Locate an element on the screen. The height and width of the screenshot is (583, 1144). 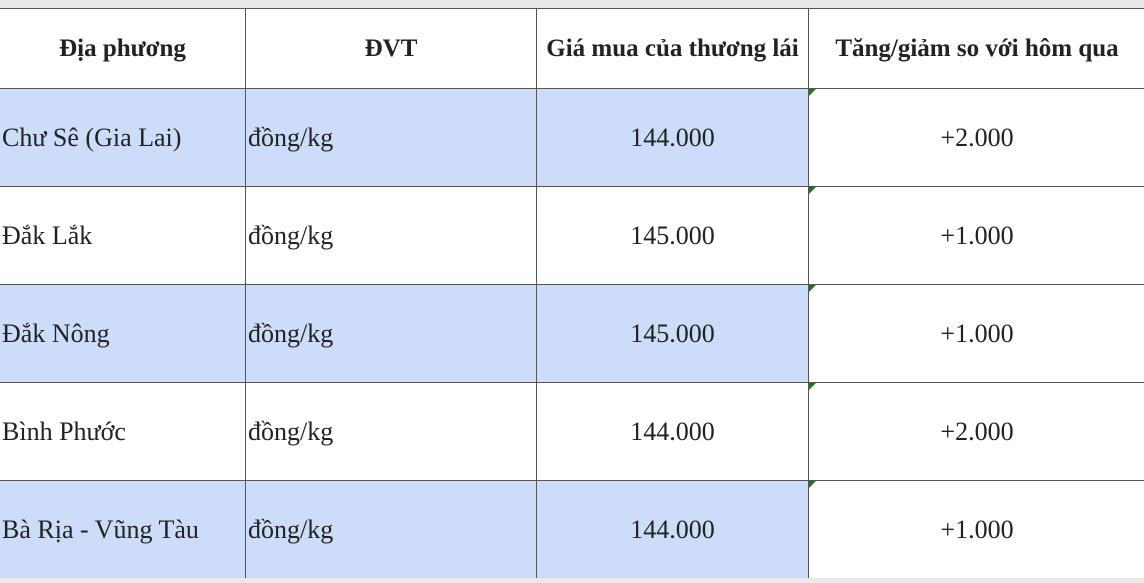
table-cell: Chư Sê (Gia Lai) is located at coordinates (123, 137).